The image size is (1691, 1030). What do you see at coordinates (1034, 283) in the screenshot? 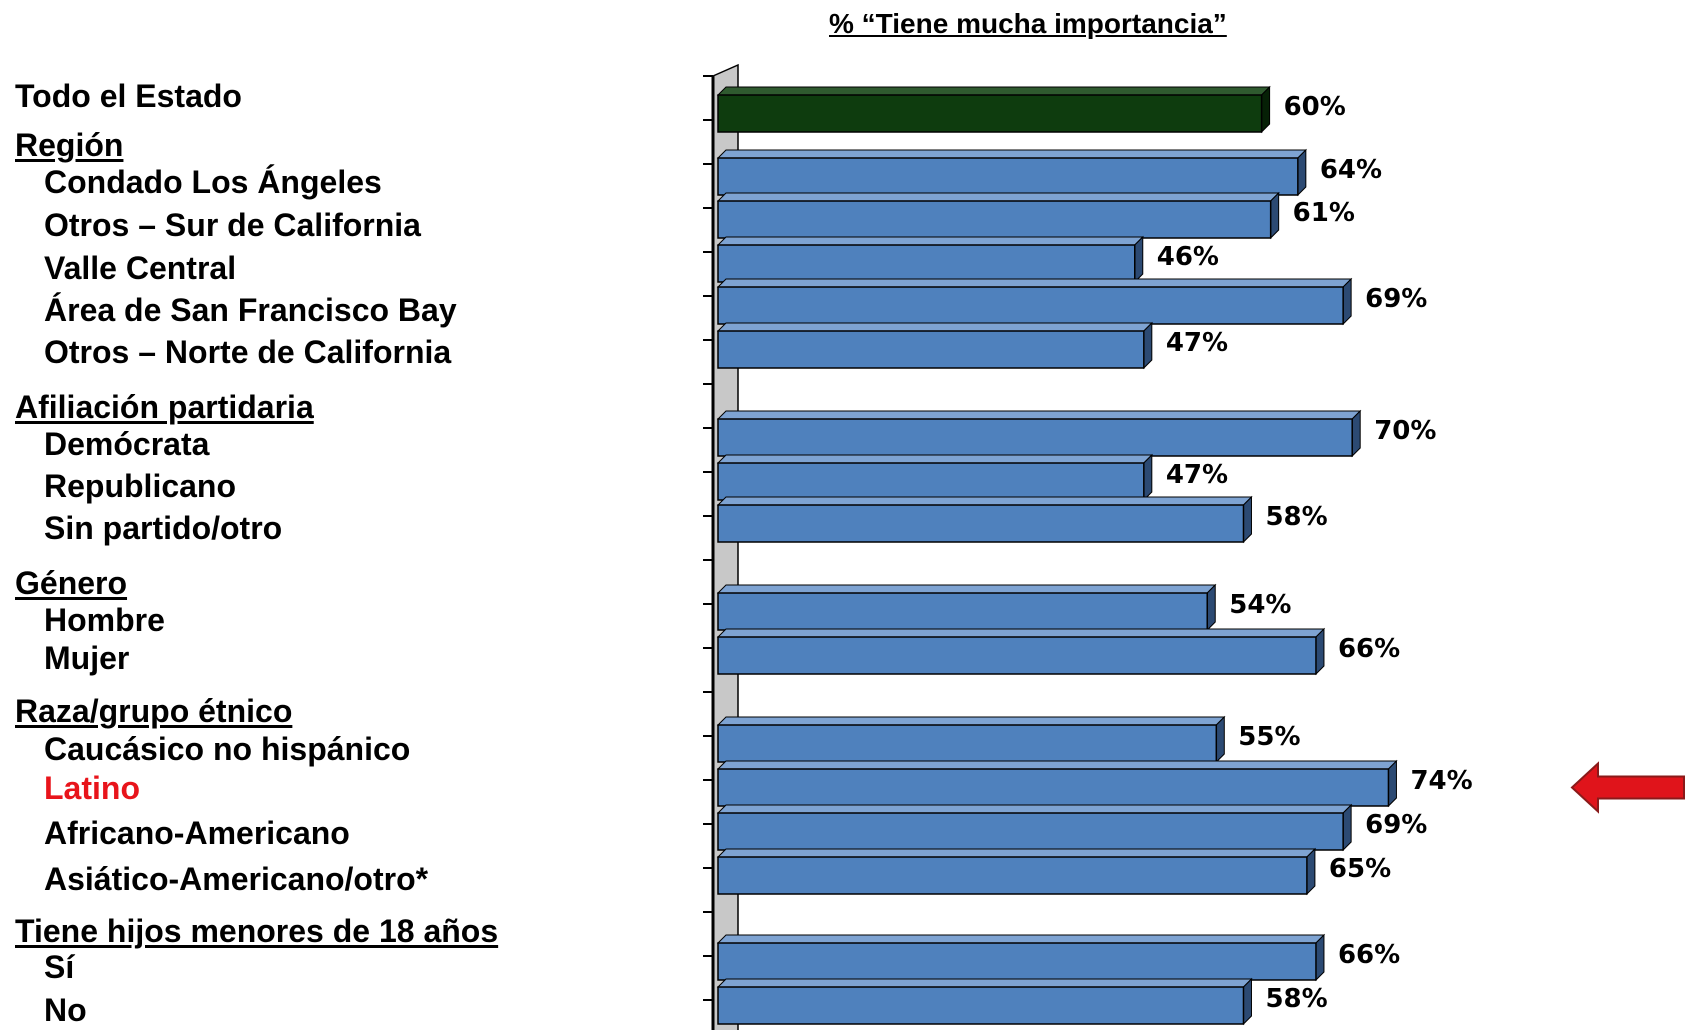
I see `bar-top-area-de-san-francisco-bay` at bounding box center [1034, 283].